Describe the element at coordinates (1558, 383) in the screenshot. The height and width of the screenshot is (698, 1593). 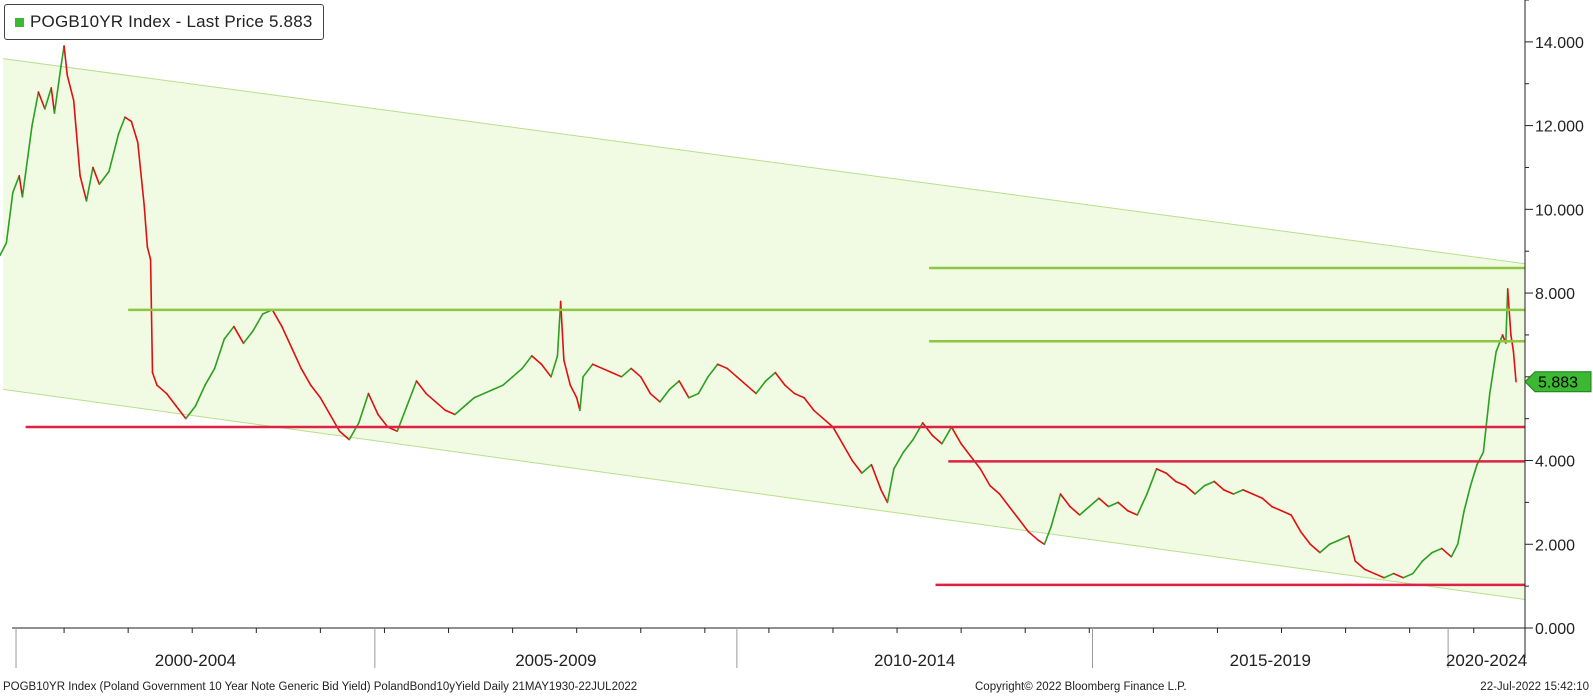
I see `last-price-label: 5.883` at that location.